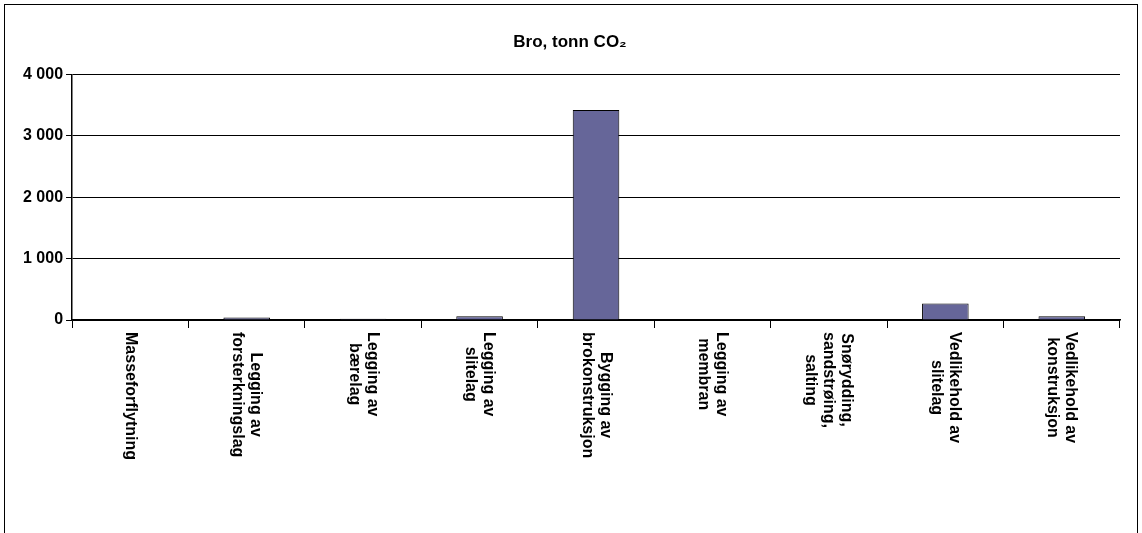 The width and height of the screenshot is (1142, 533). What do you see at coordinates (481, 374) in the screenshot?
I see `x-tick-label: Legging av slitelag` at bounding box center [481, 374].